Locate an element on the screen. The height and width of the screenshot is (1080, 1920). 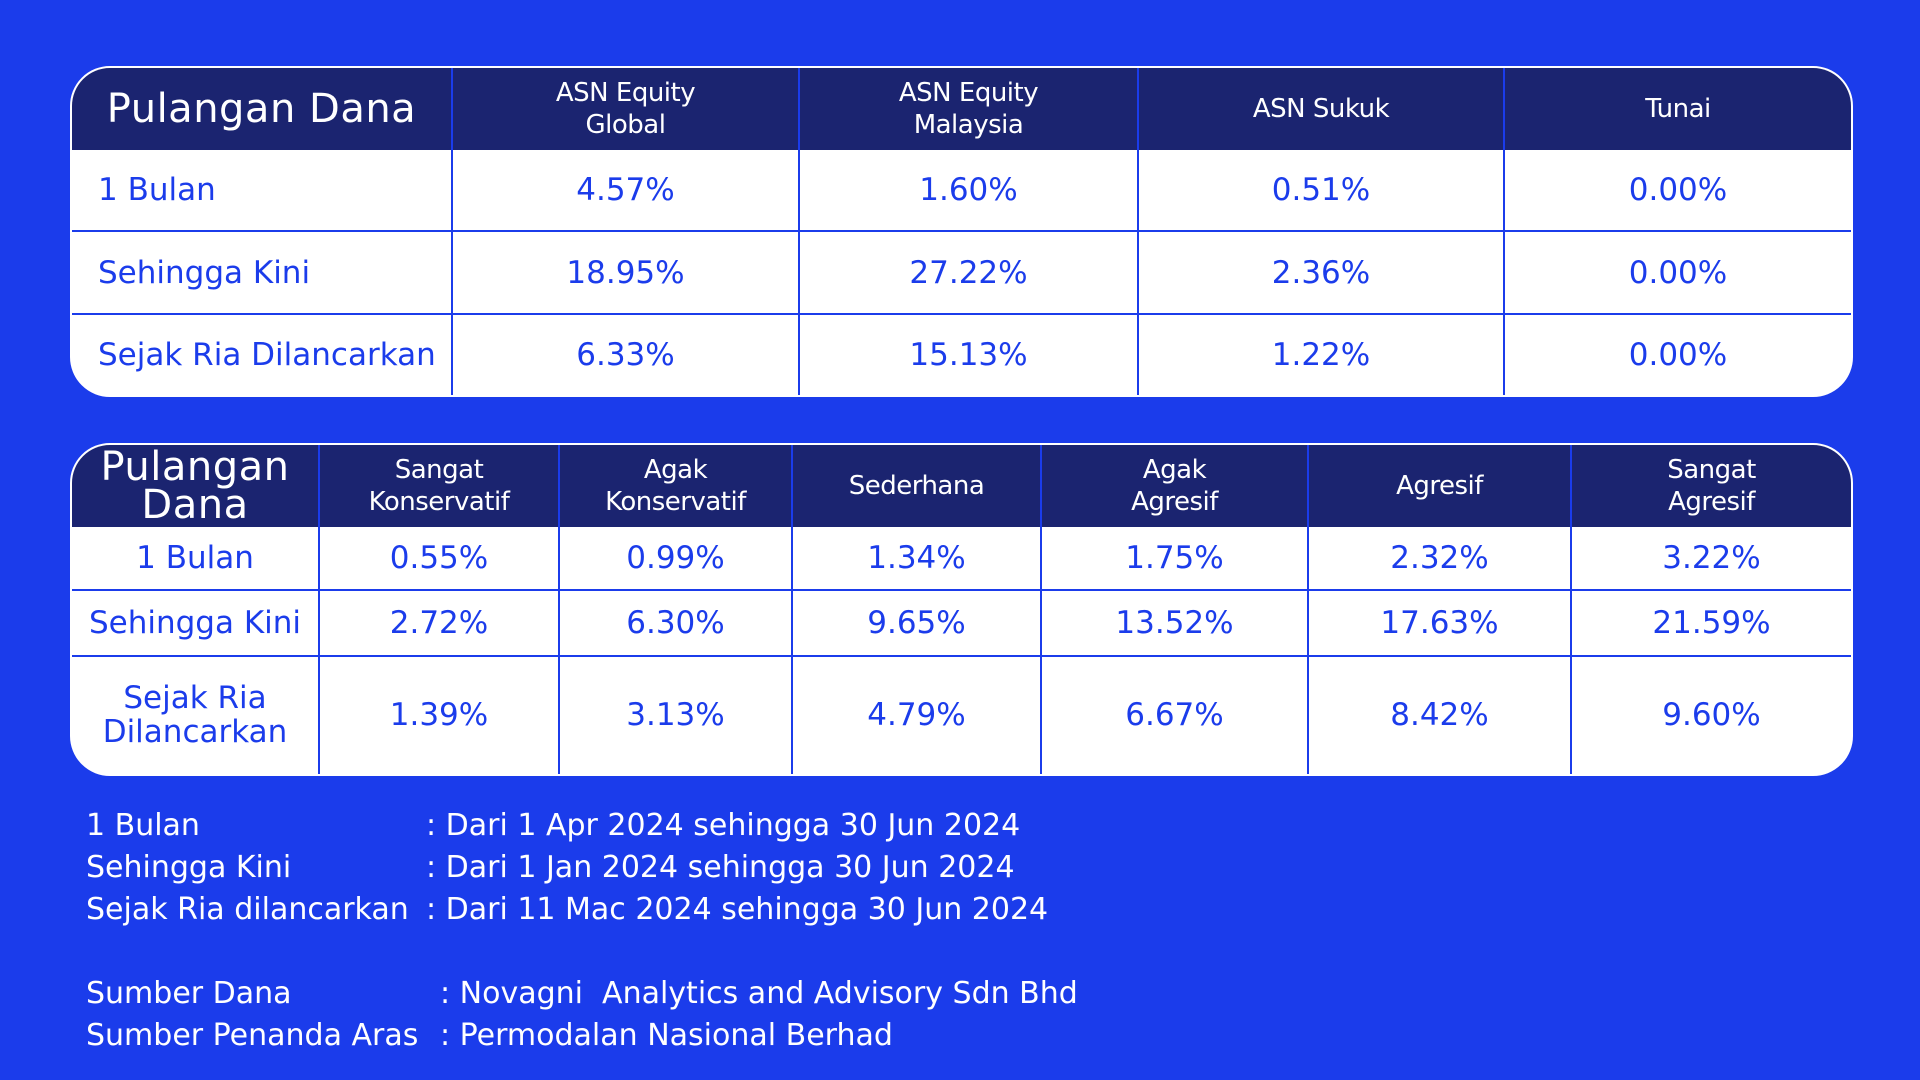
table-cell: 1.22% is located at coordinates (1321, 354).